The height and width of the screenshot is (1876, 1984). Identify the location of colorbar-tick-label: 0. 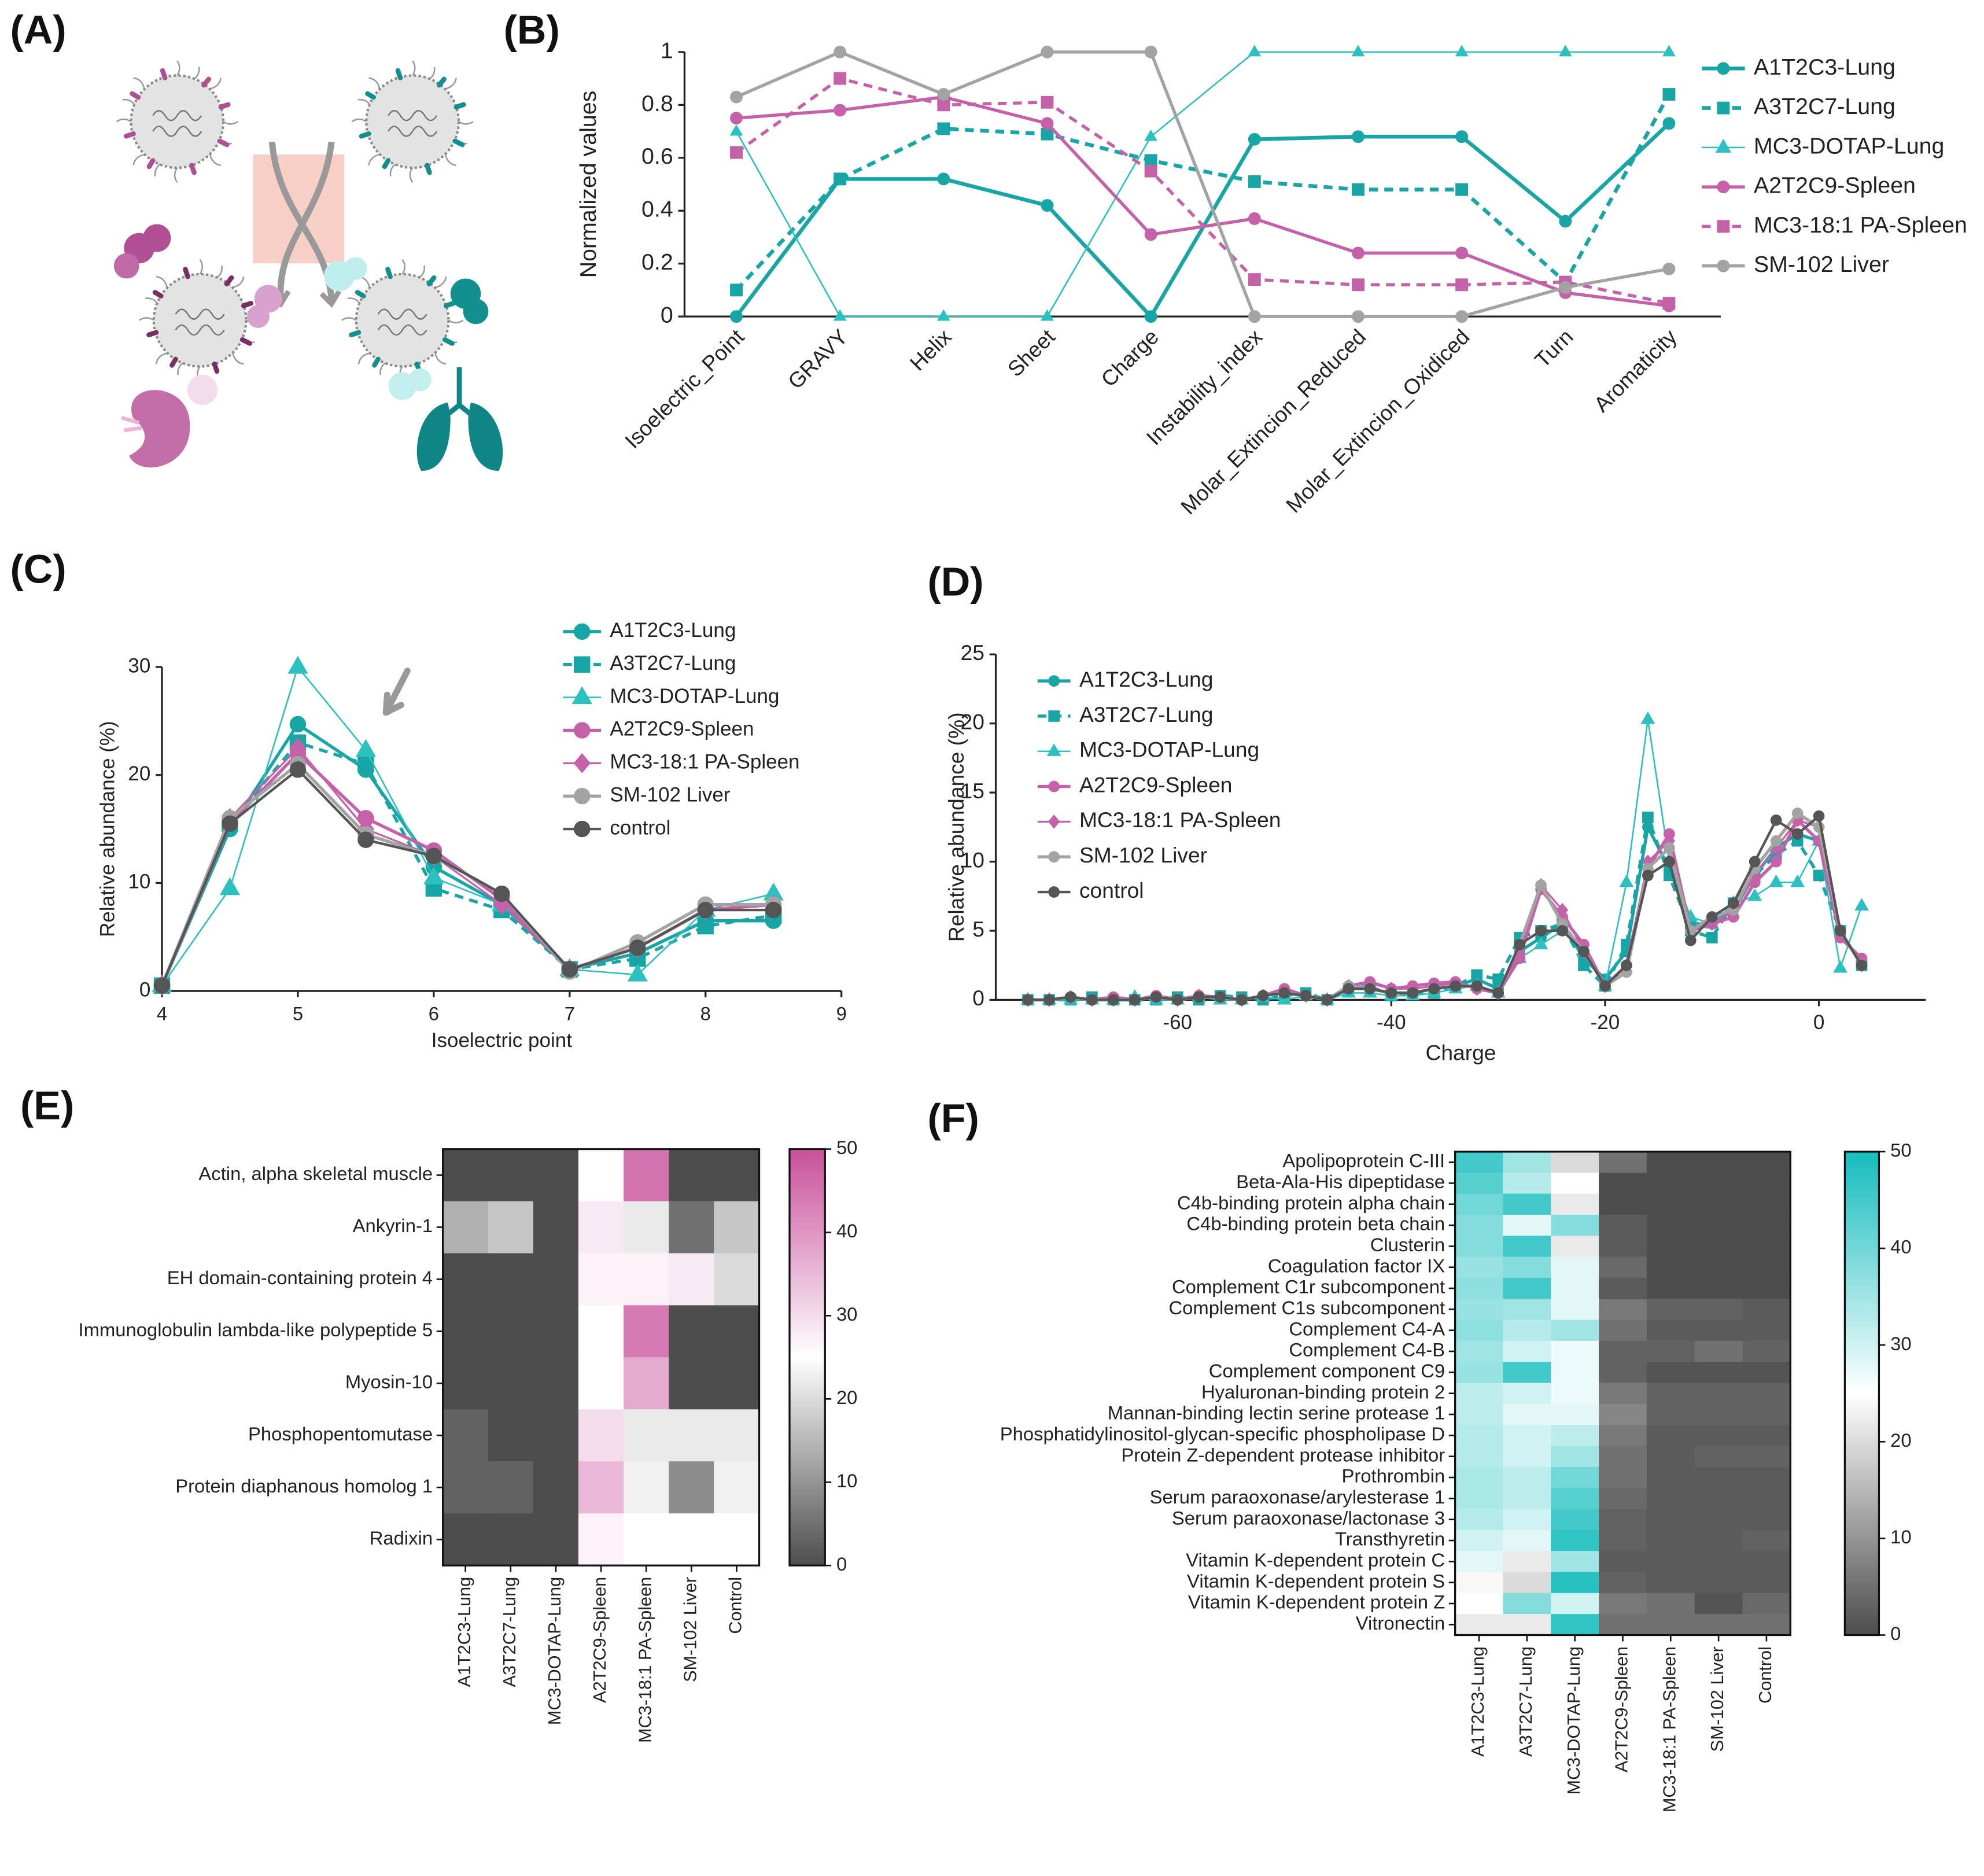
(1895, 1633).